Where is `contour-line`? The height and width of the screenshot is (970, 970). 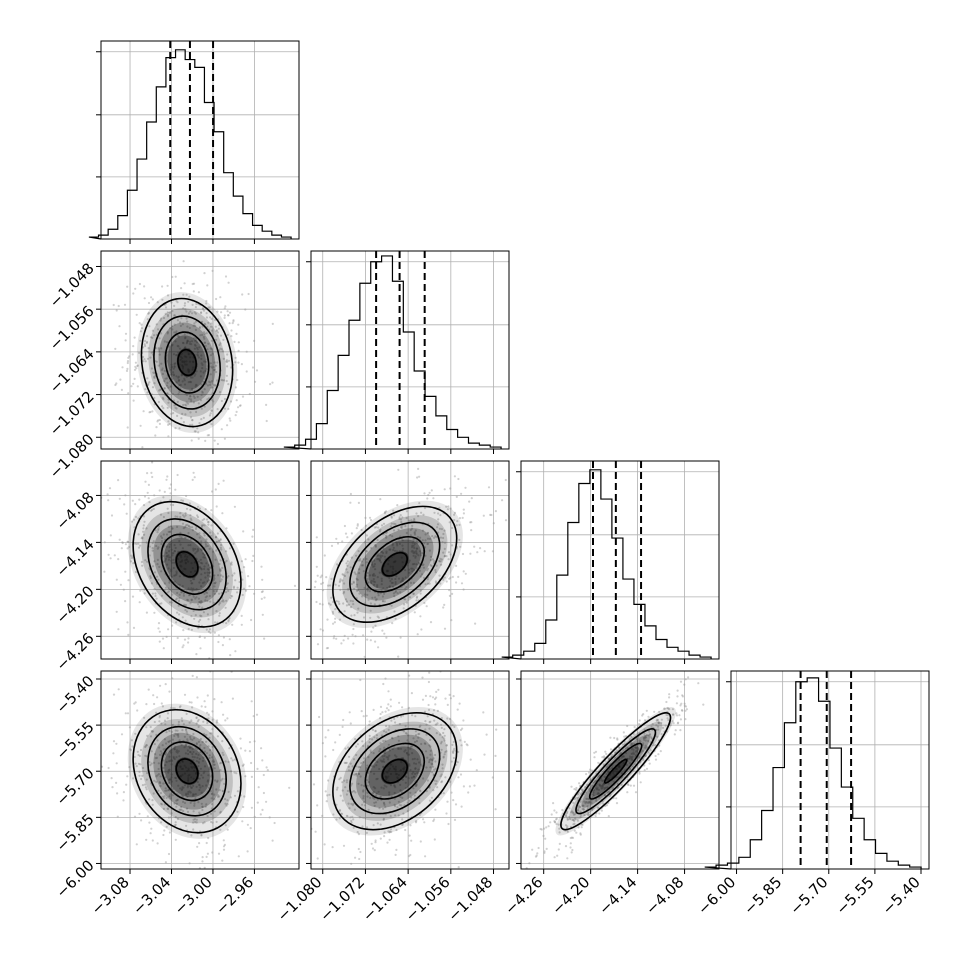
contour-line is located at coordinates (395, 771).